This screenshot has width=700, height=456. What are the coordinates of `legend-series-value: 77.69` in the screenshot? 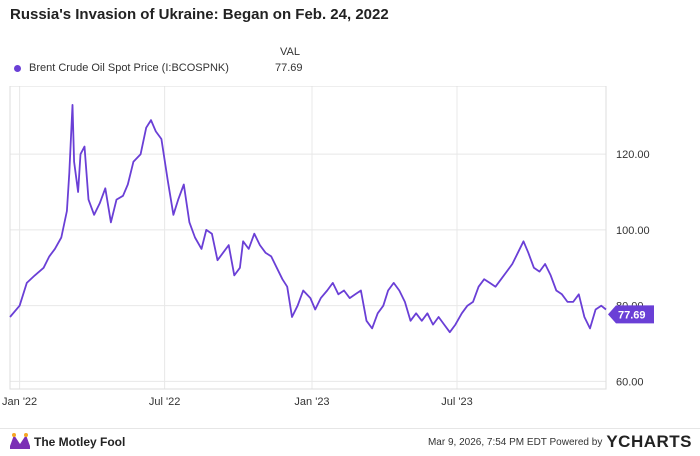 It's located at (289, 68).